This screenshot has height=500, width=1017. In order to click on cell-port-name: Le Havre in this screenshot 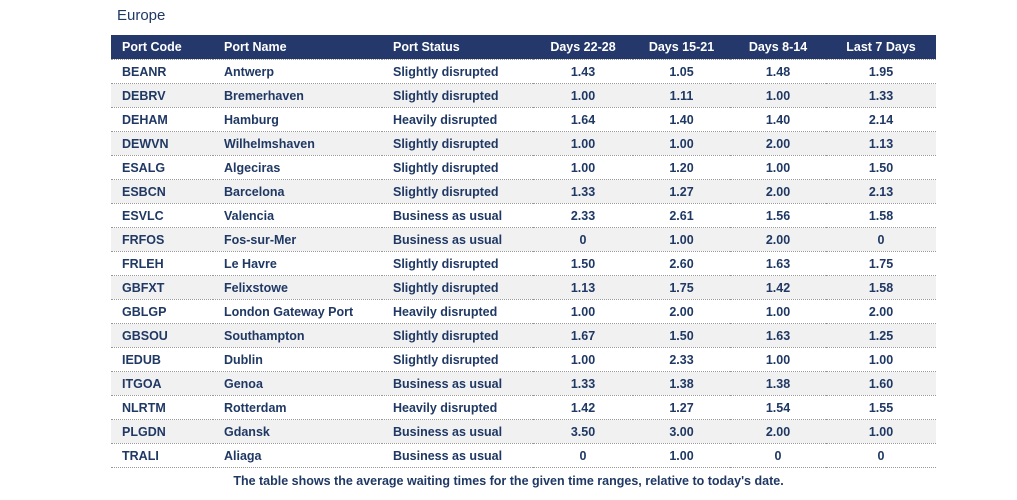, I will do `click(297, 263)`.